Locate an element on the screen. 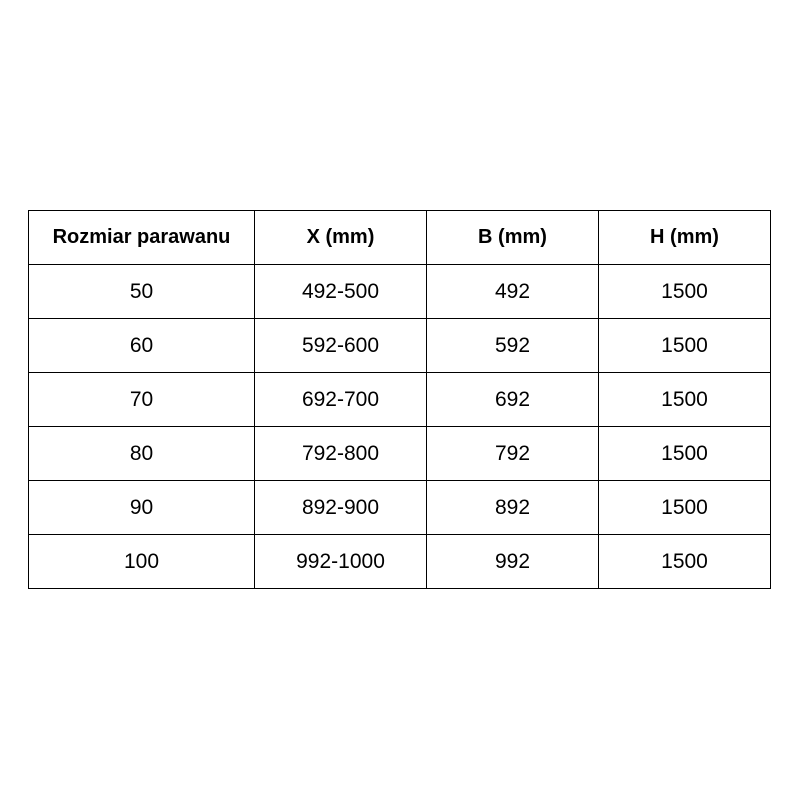  table-row: 50 492-500 492 1500 is located at coordinates (399, 291).